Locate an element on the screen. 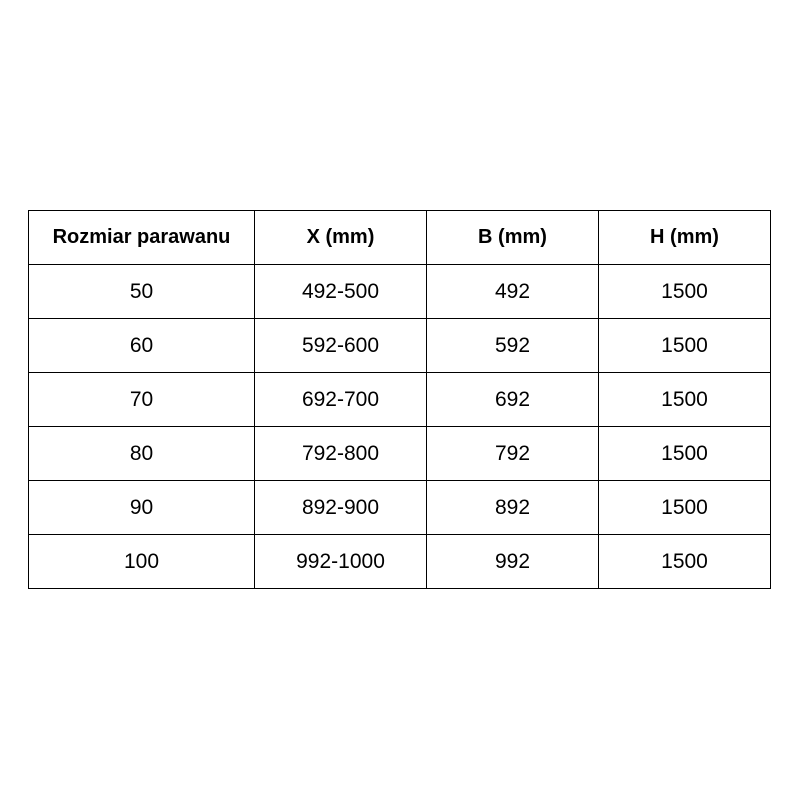  table-row: 50 492-500 492 1500 is located at coordinates (399, 291).